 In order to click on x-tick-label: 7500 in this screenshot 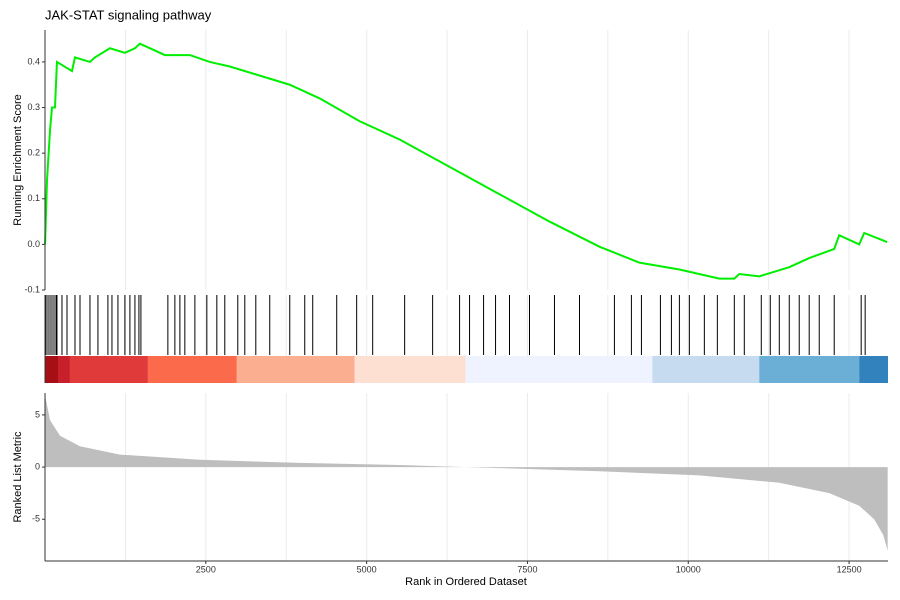, I will do `click(527, 569)`.